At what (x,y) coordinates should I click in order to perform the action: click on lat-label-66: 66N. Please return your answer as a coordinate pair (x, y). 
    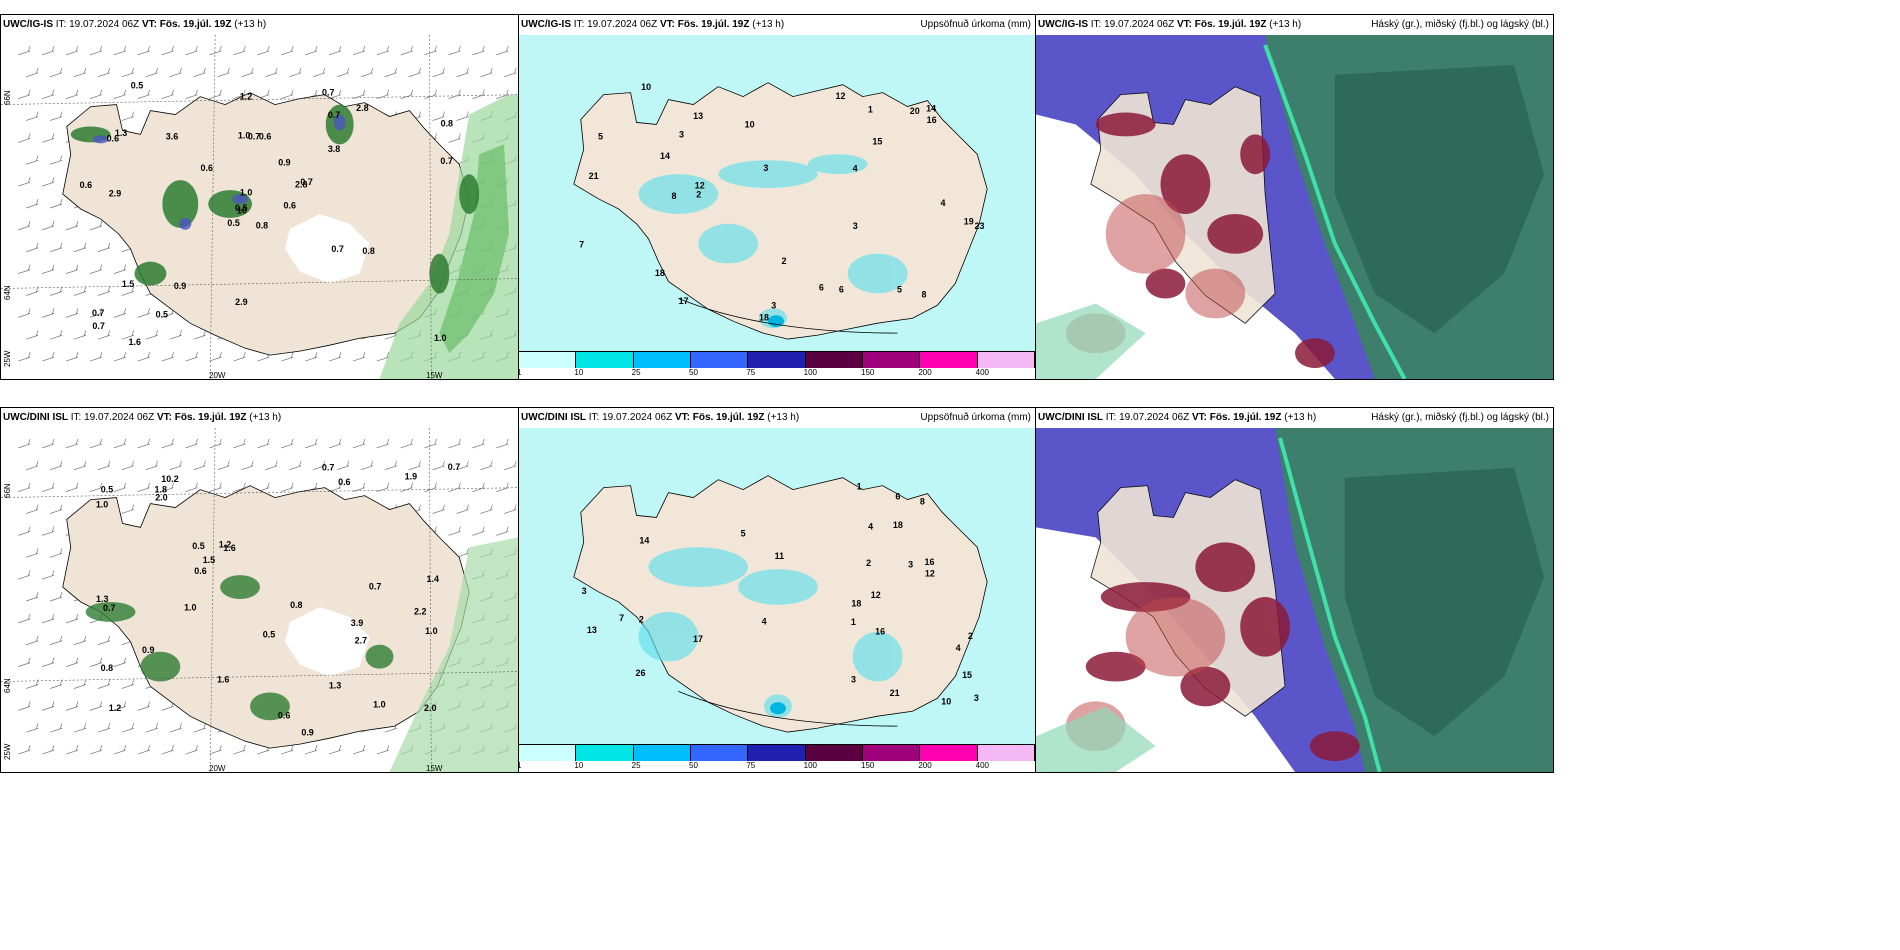
    Looking at the image, I should click on (7, 490).